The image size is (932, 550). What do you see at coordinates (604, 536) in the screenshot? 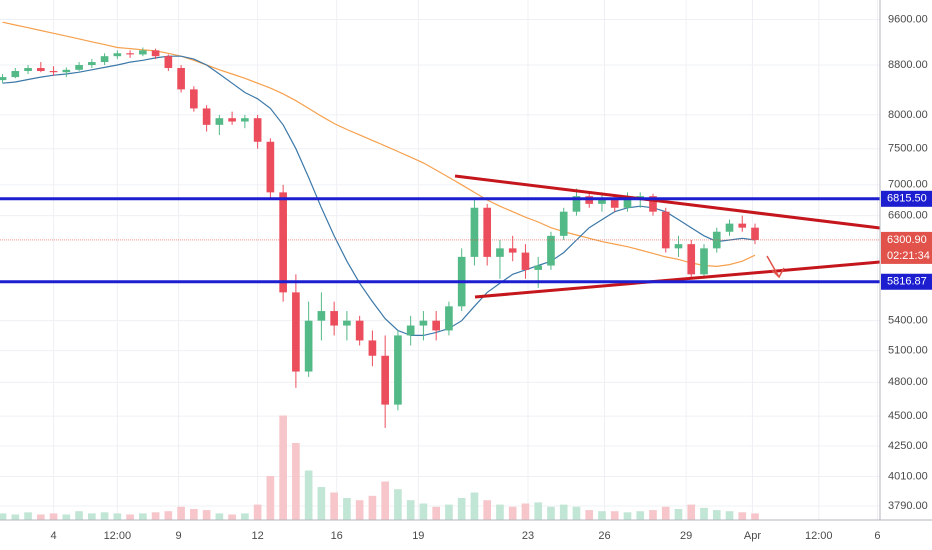
I see `x-tick-label: 26` at bounding box center [604, 536].